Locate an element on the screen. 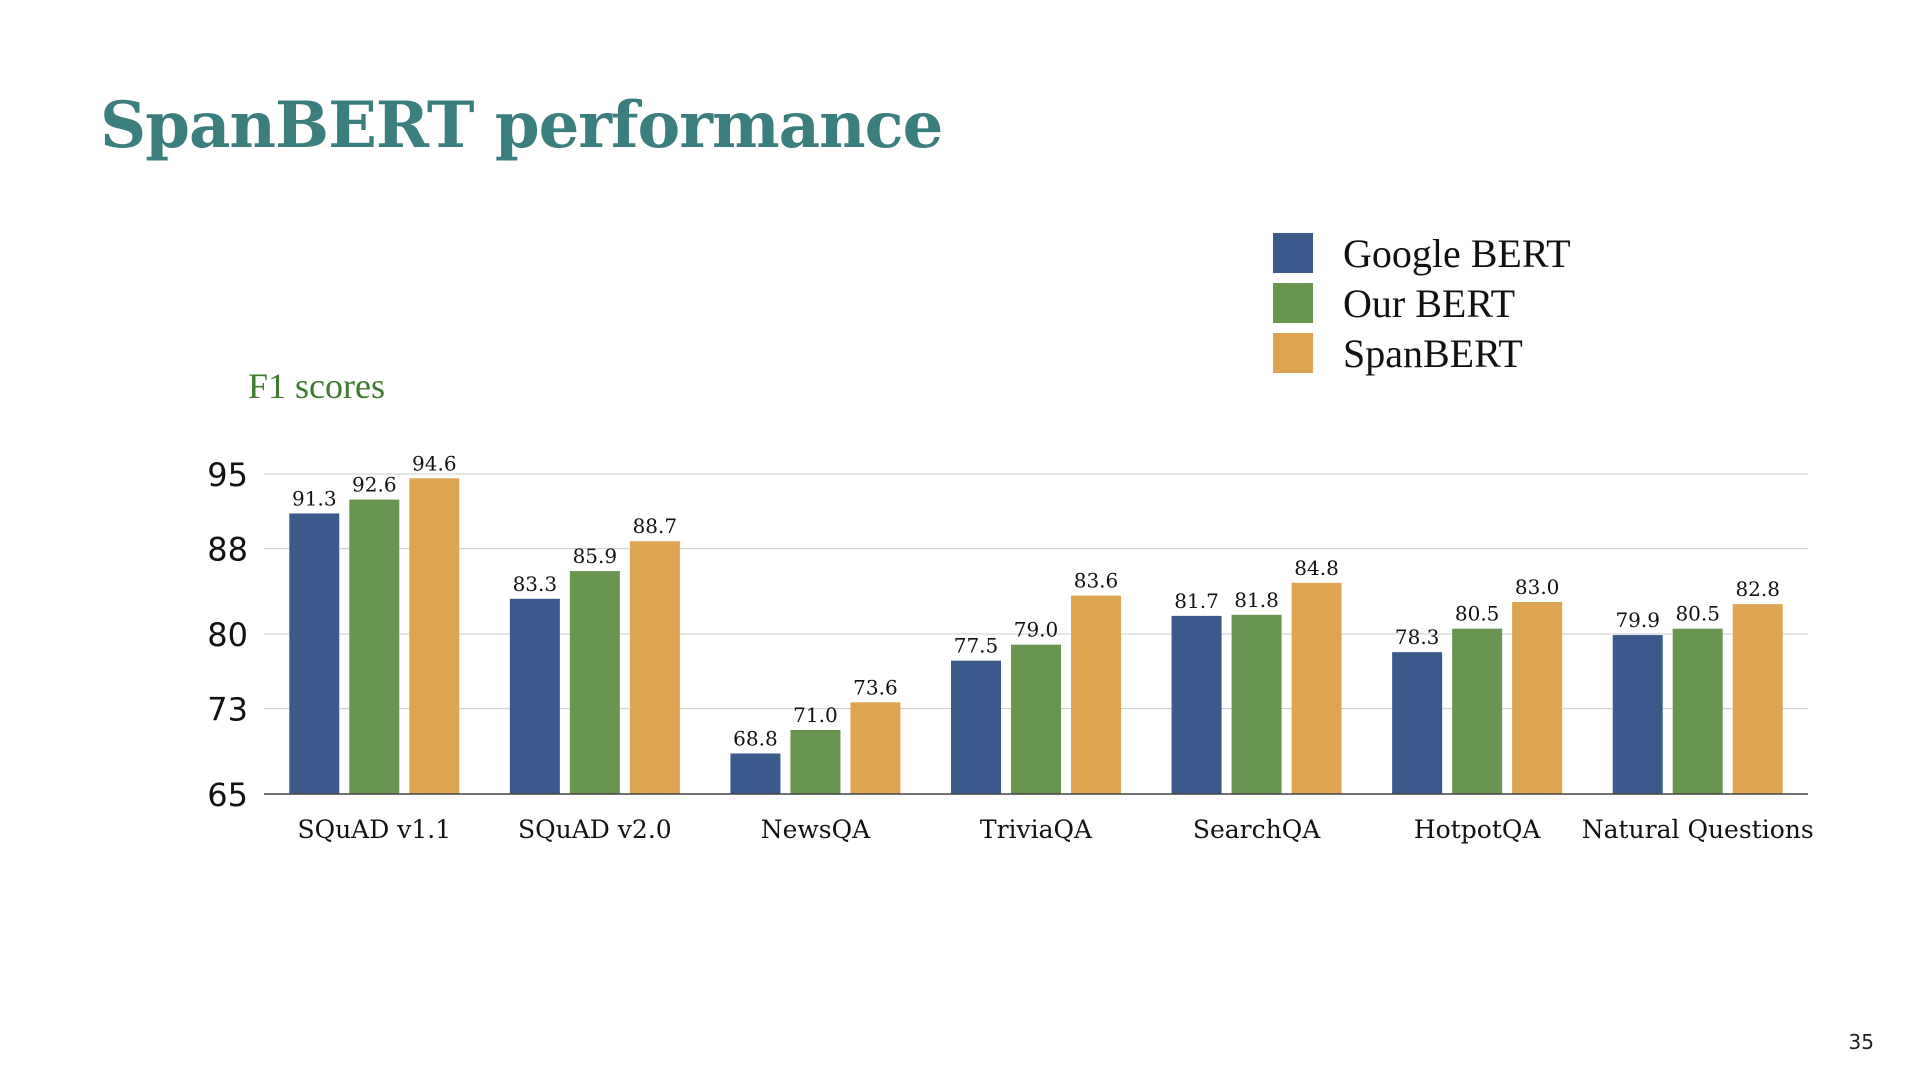 The image size is (1920, 1080). legend-label-google-bert: Google BERT is located at coordinates (1457, 253).